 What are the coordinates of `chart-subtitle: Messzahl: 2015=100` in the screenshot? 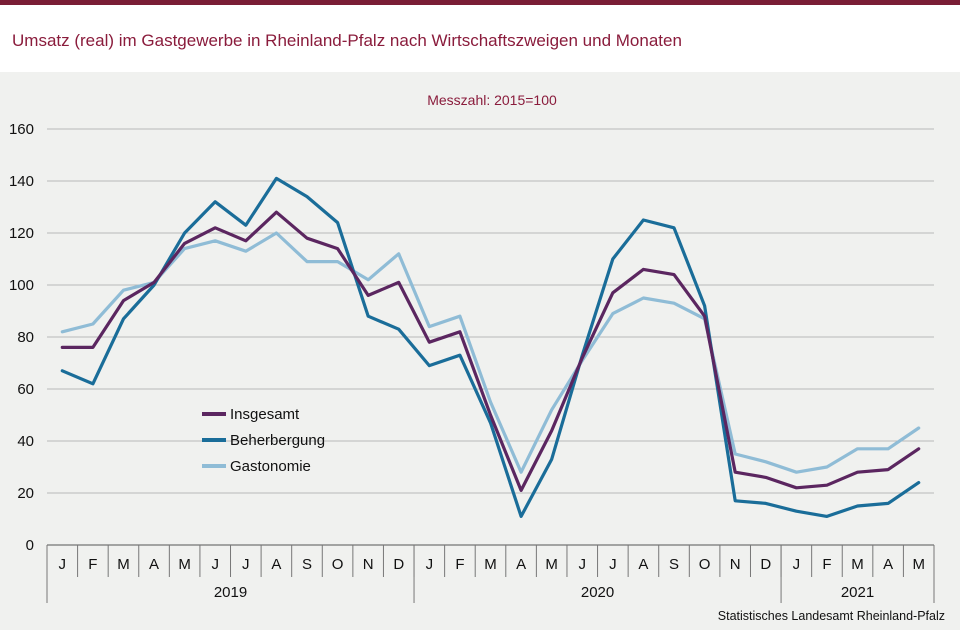 It's located at (492, 100).